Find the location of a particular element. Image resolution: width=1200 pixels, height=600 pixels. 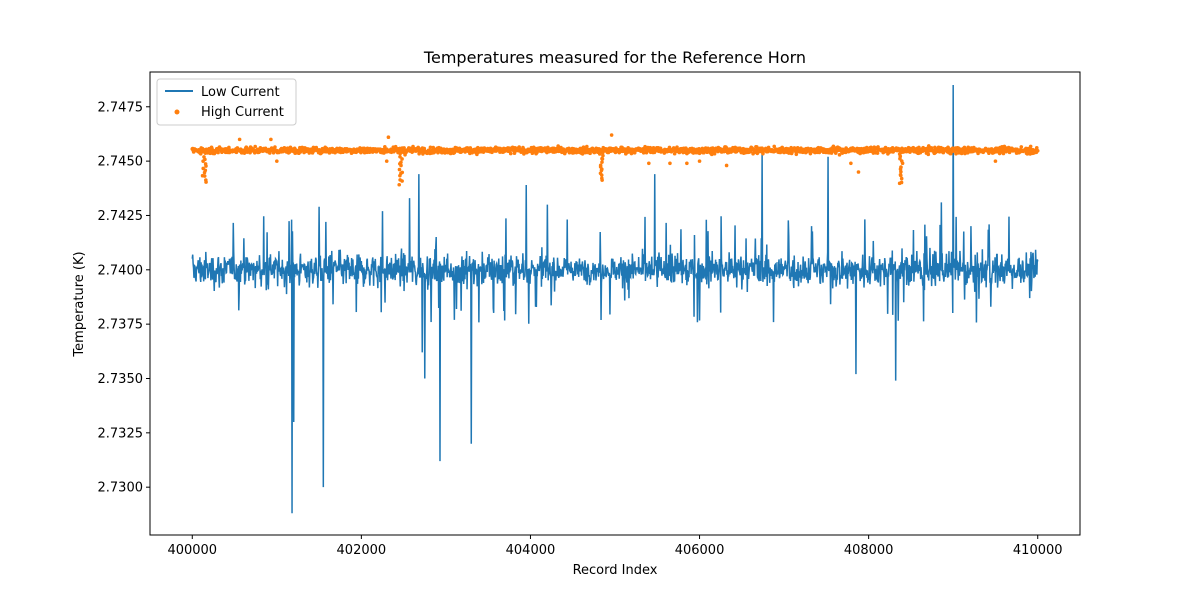

x-tick-label: 402000 is located at coordinates (362, 550).